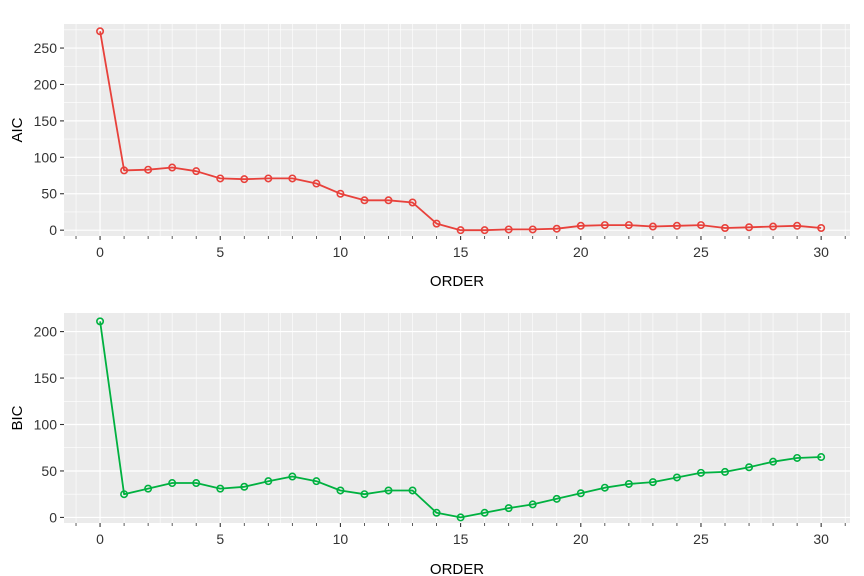  I want to click on bic-y-tick-label: 50, so click(49, 471).